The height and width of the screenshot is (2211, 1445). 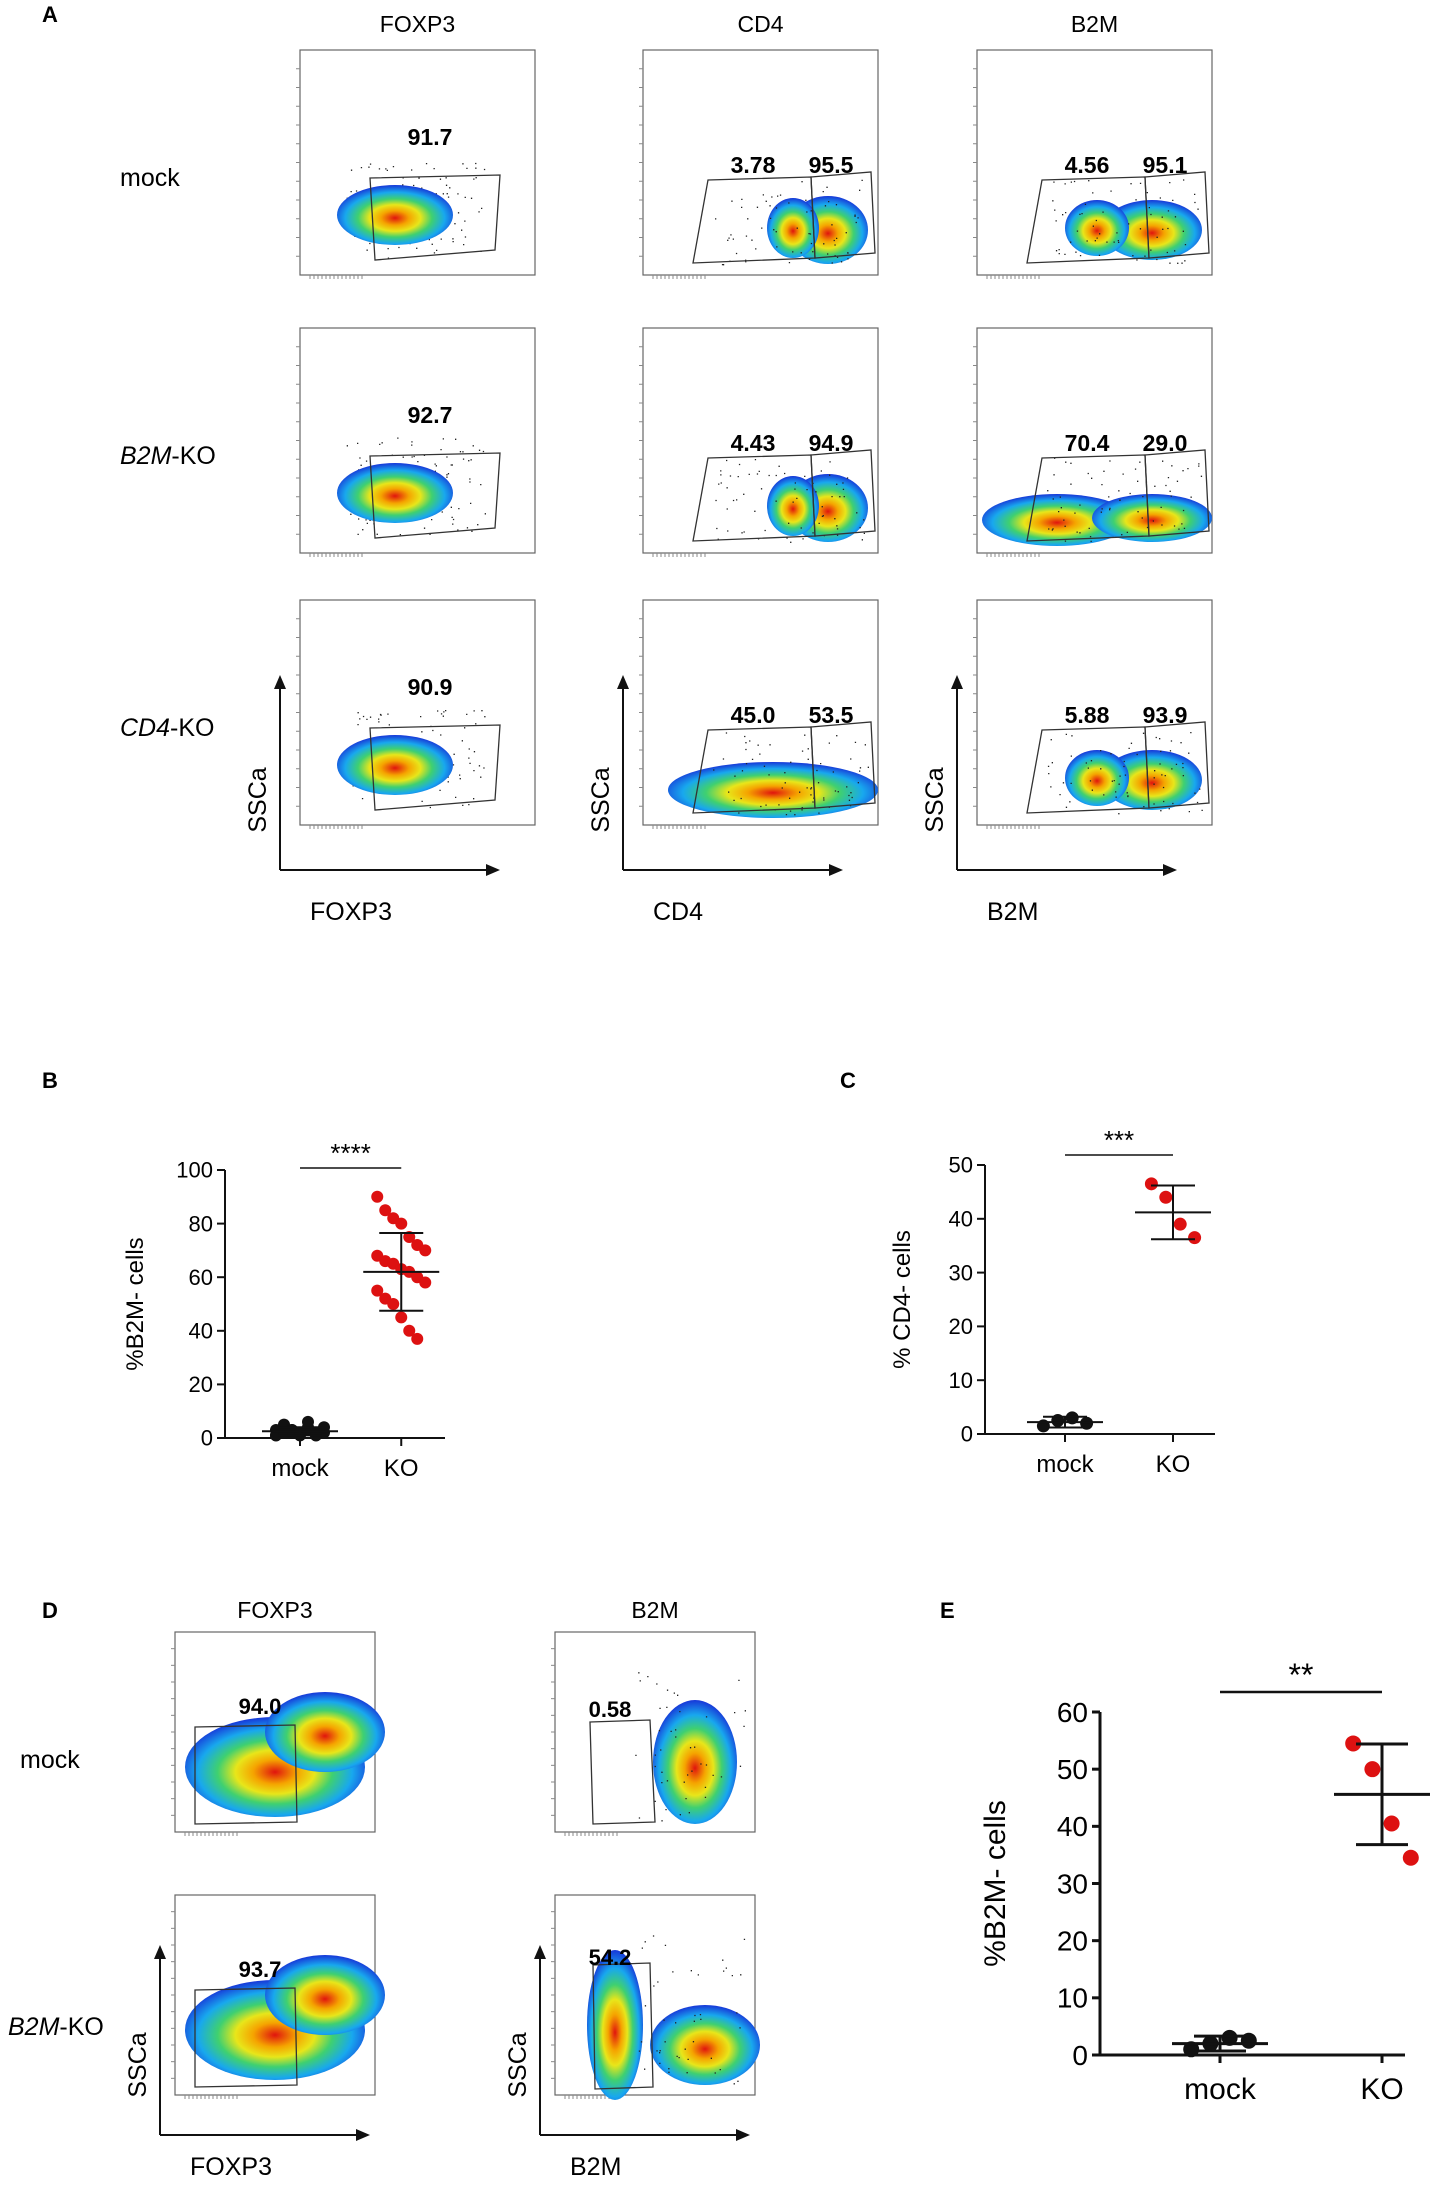 I want to click on flow-plot-r3-c1-gate-value: 90.9, so click(x=430, y=687).